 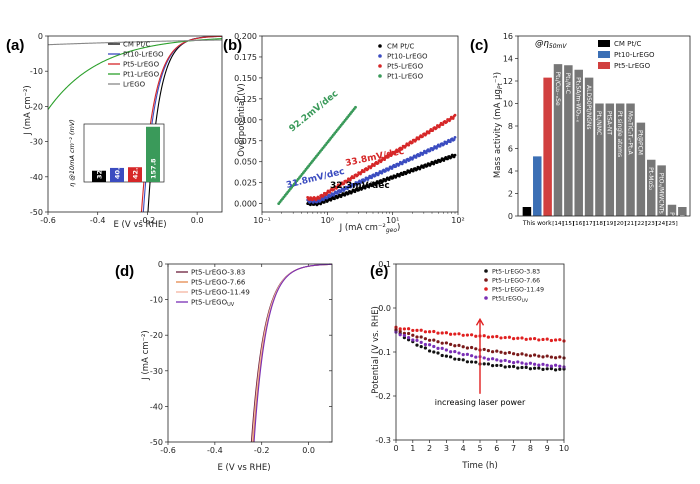 I want to click on y-tick-label: 0.125, so click(x=245, y=99).